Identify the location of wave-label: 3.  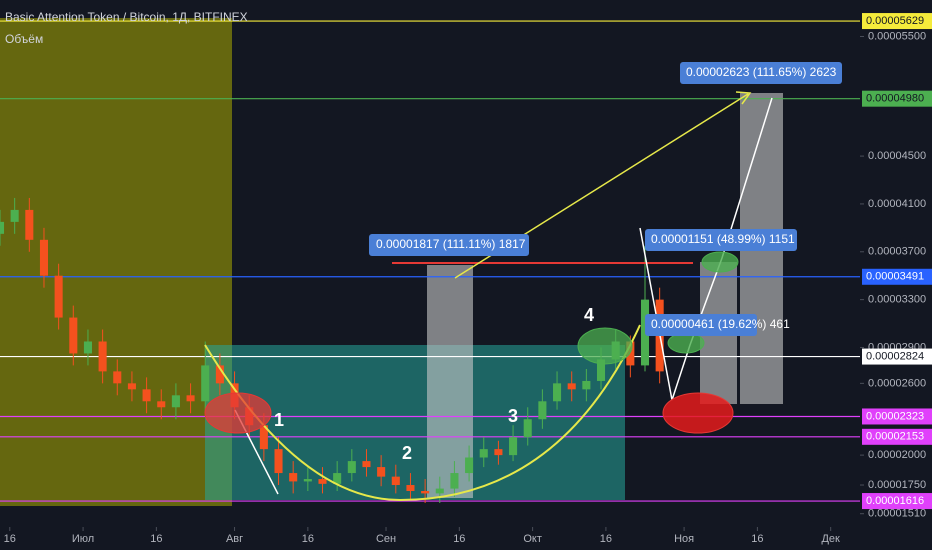
(513, 416).